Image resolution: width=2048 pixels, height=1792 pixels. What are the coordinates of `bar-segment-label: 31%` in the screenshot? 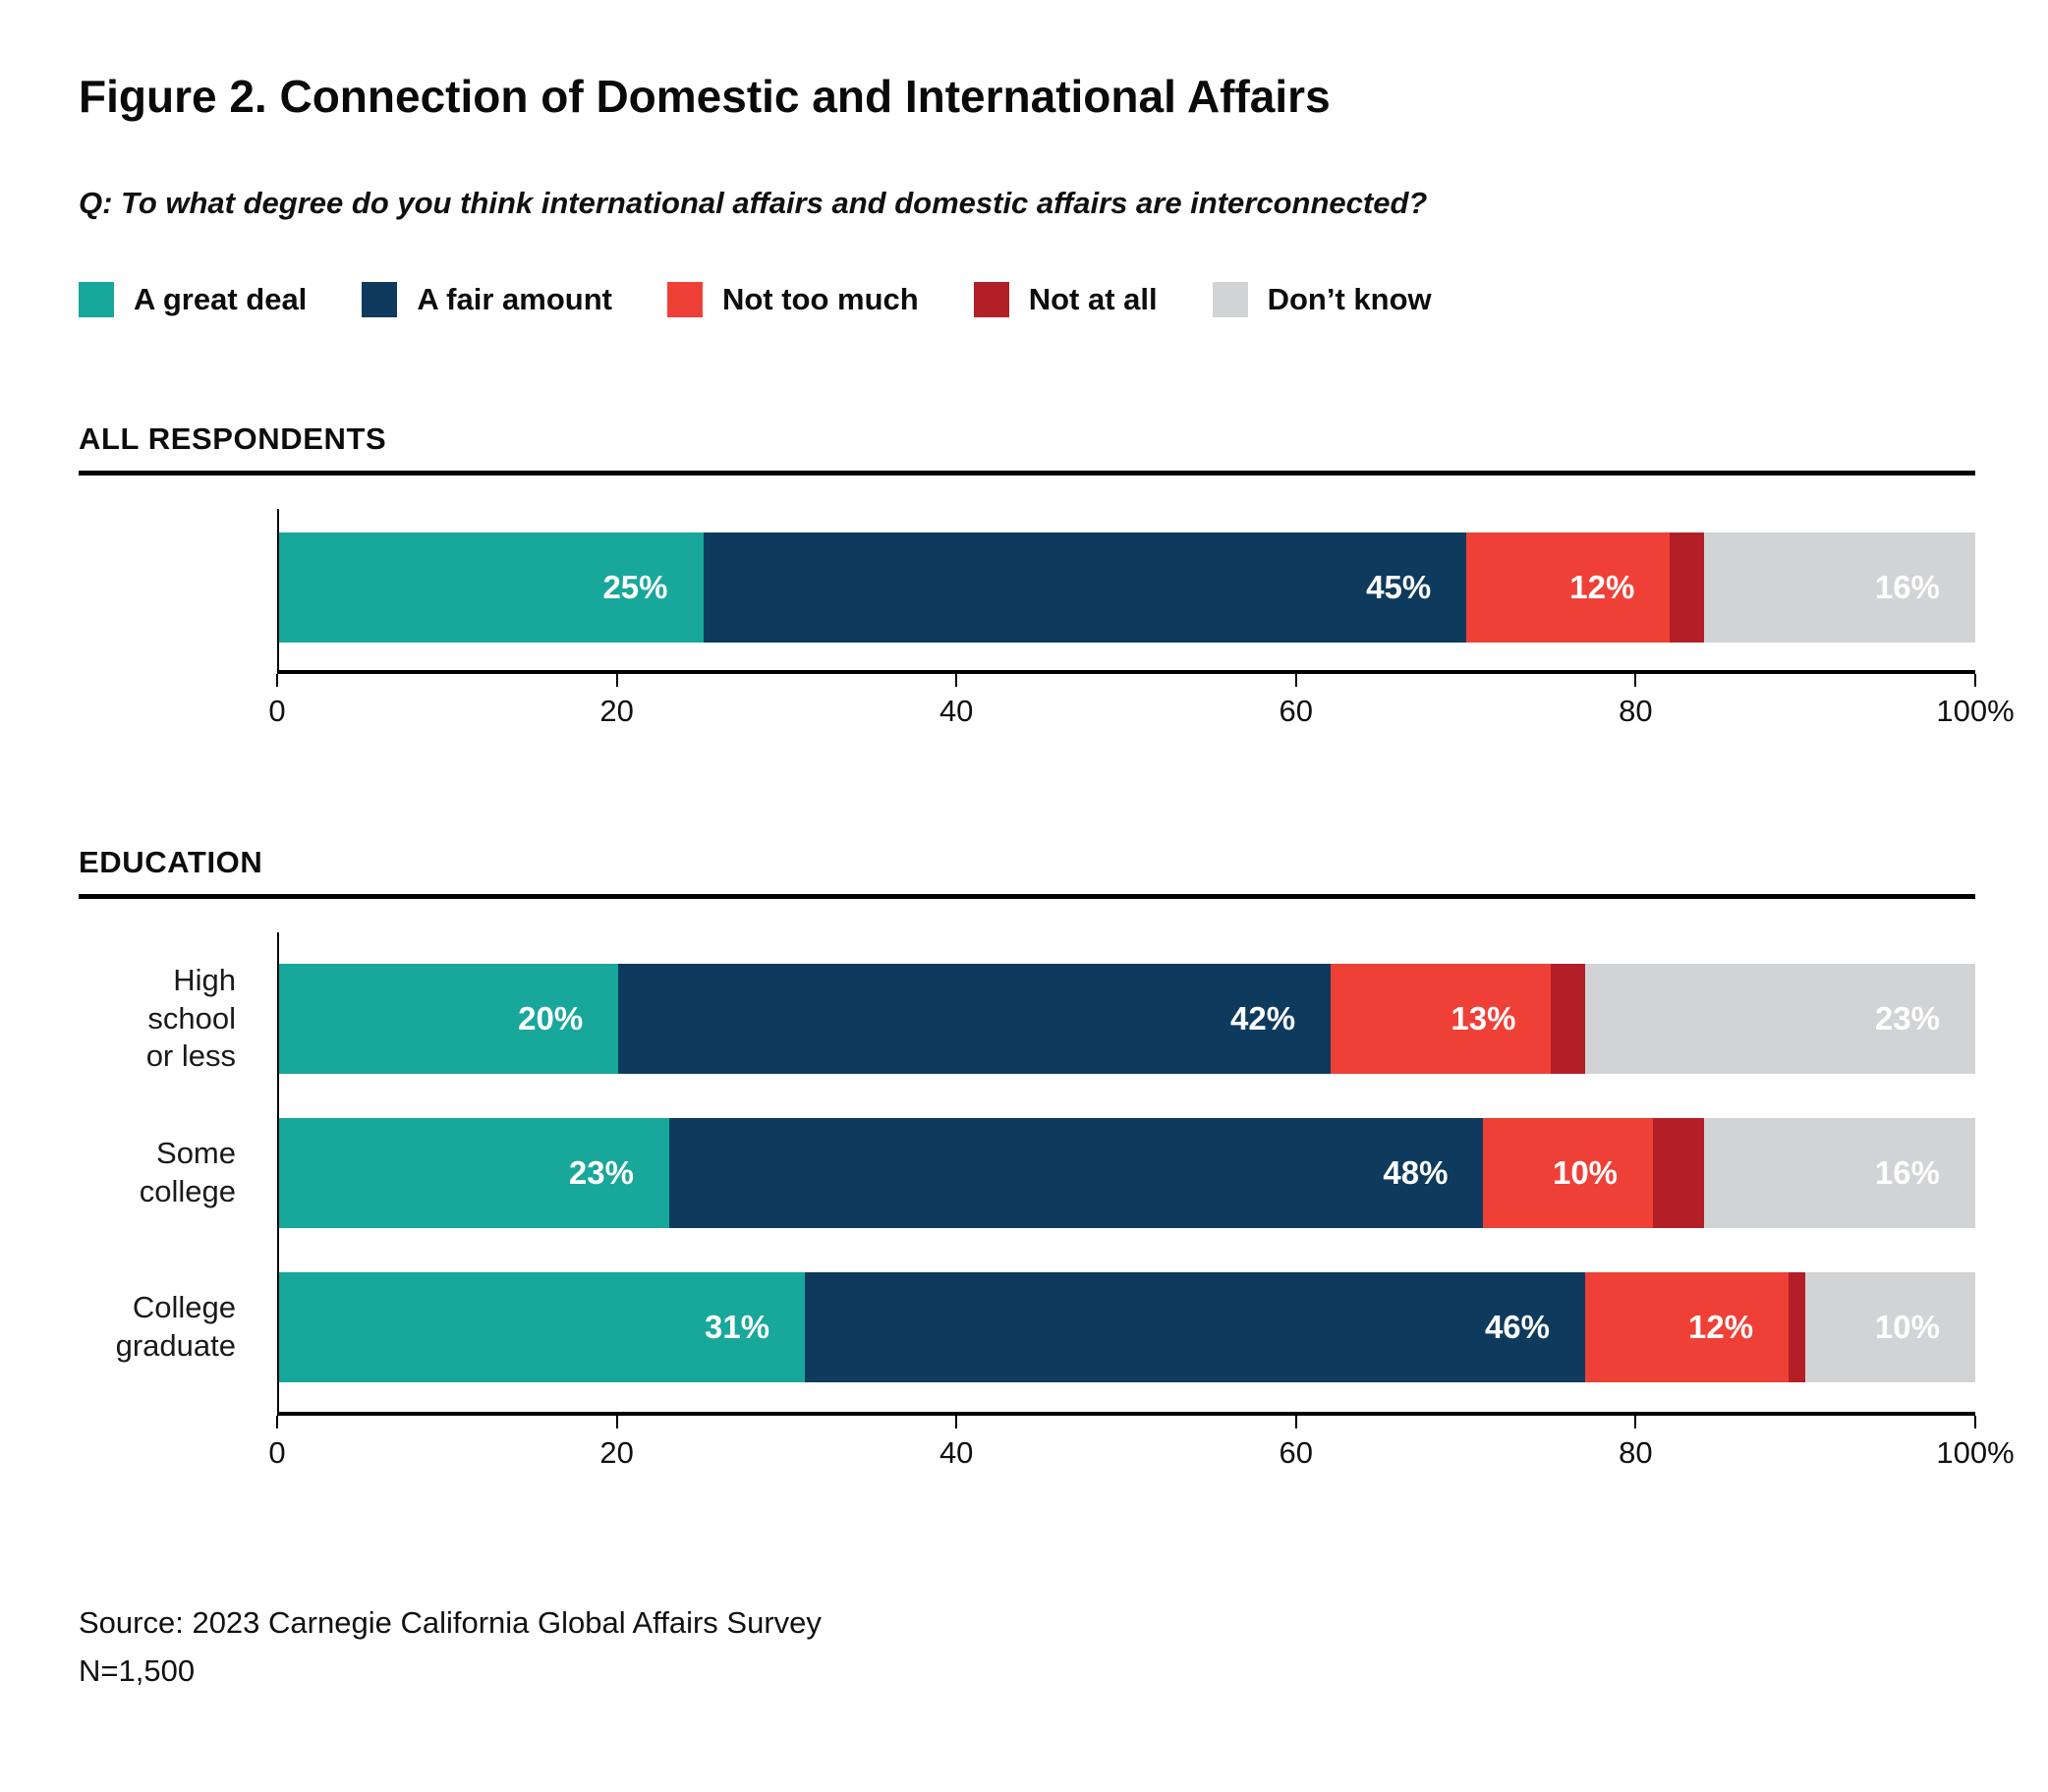 It's located at (737, 1326).